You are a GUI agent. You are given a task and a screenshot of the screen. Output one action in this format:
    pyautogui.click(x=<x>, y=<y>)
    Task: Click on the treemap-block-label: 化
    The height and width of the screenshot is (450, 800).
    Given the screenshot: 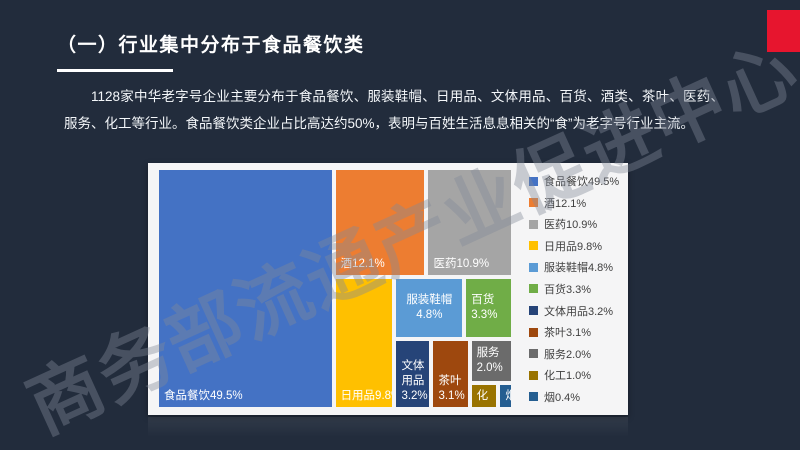 What is the action you would take?
    pyautogui.click(x=482, y=395)
    